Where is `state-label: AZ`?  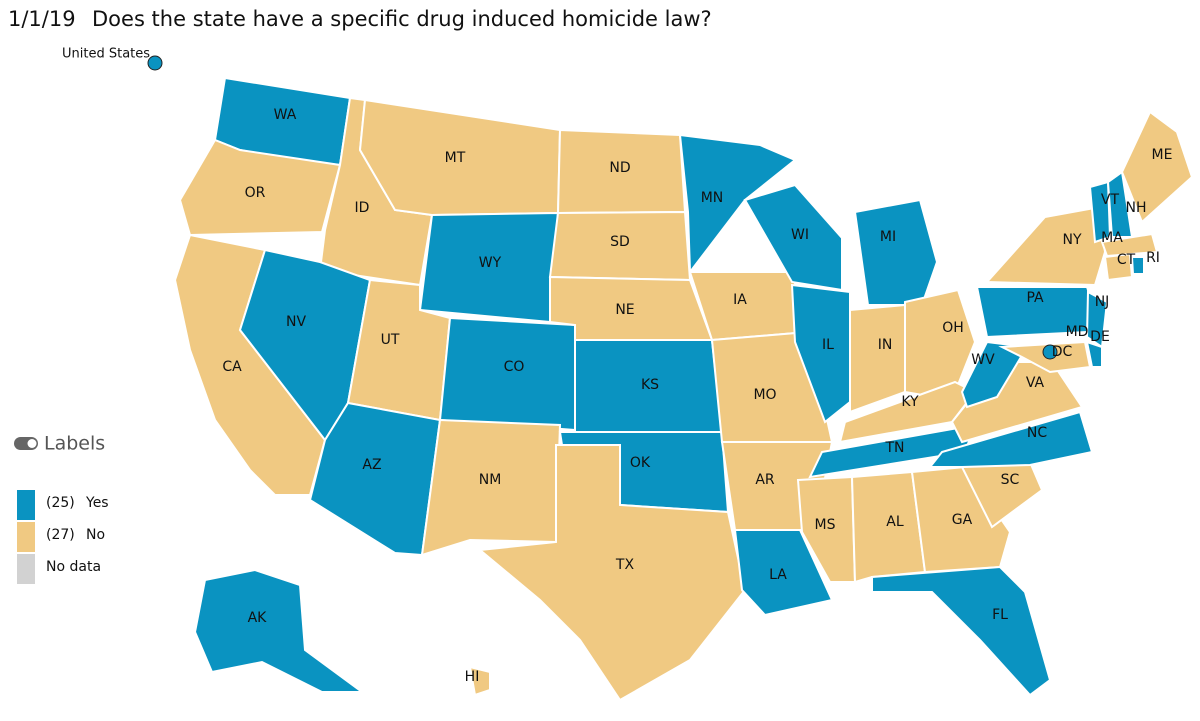
state-label: AZ is located at coordinates (371, 465).